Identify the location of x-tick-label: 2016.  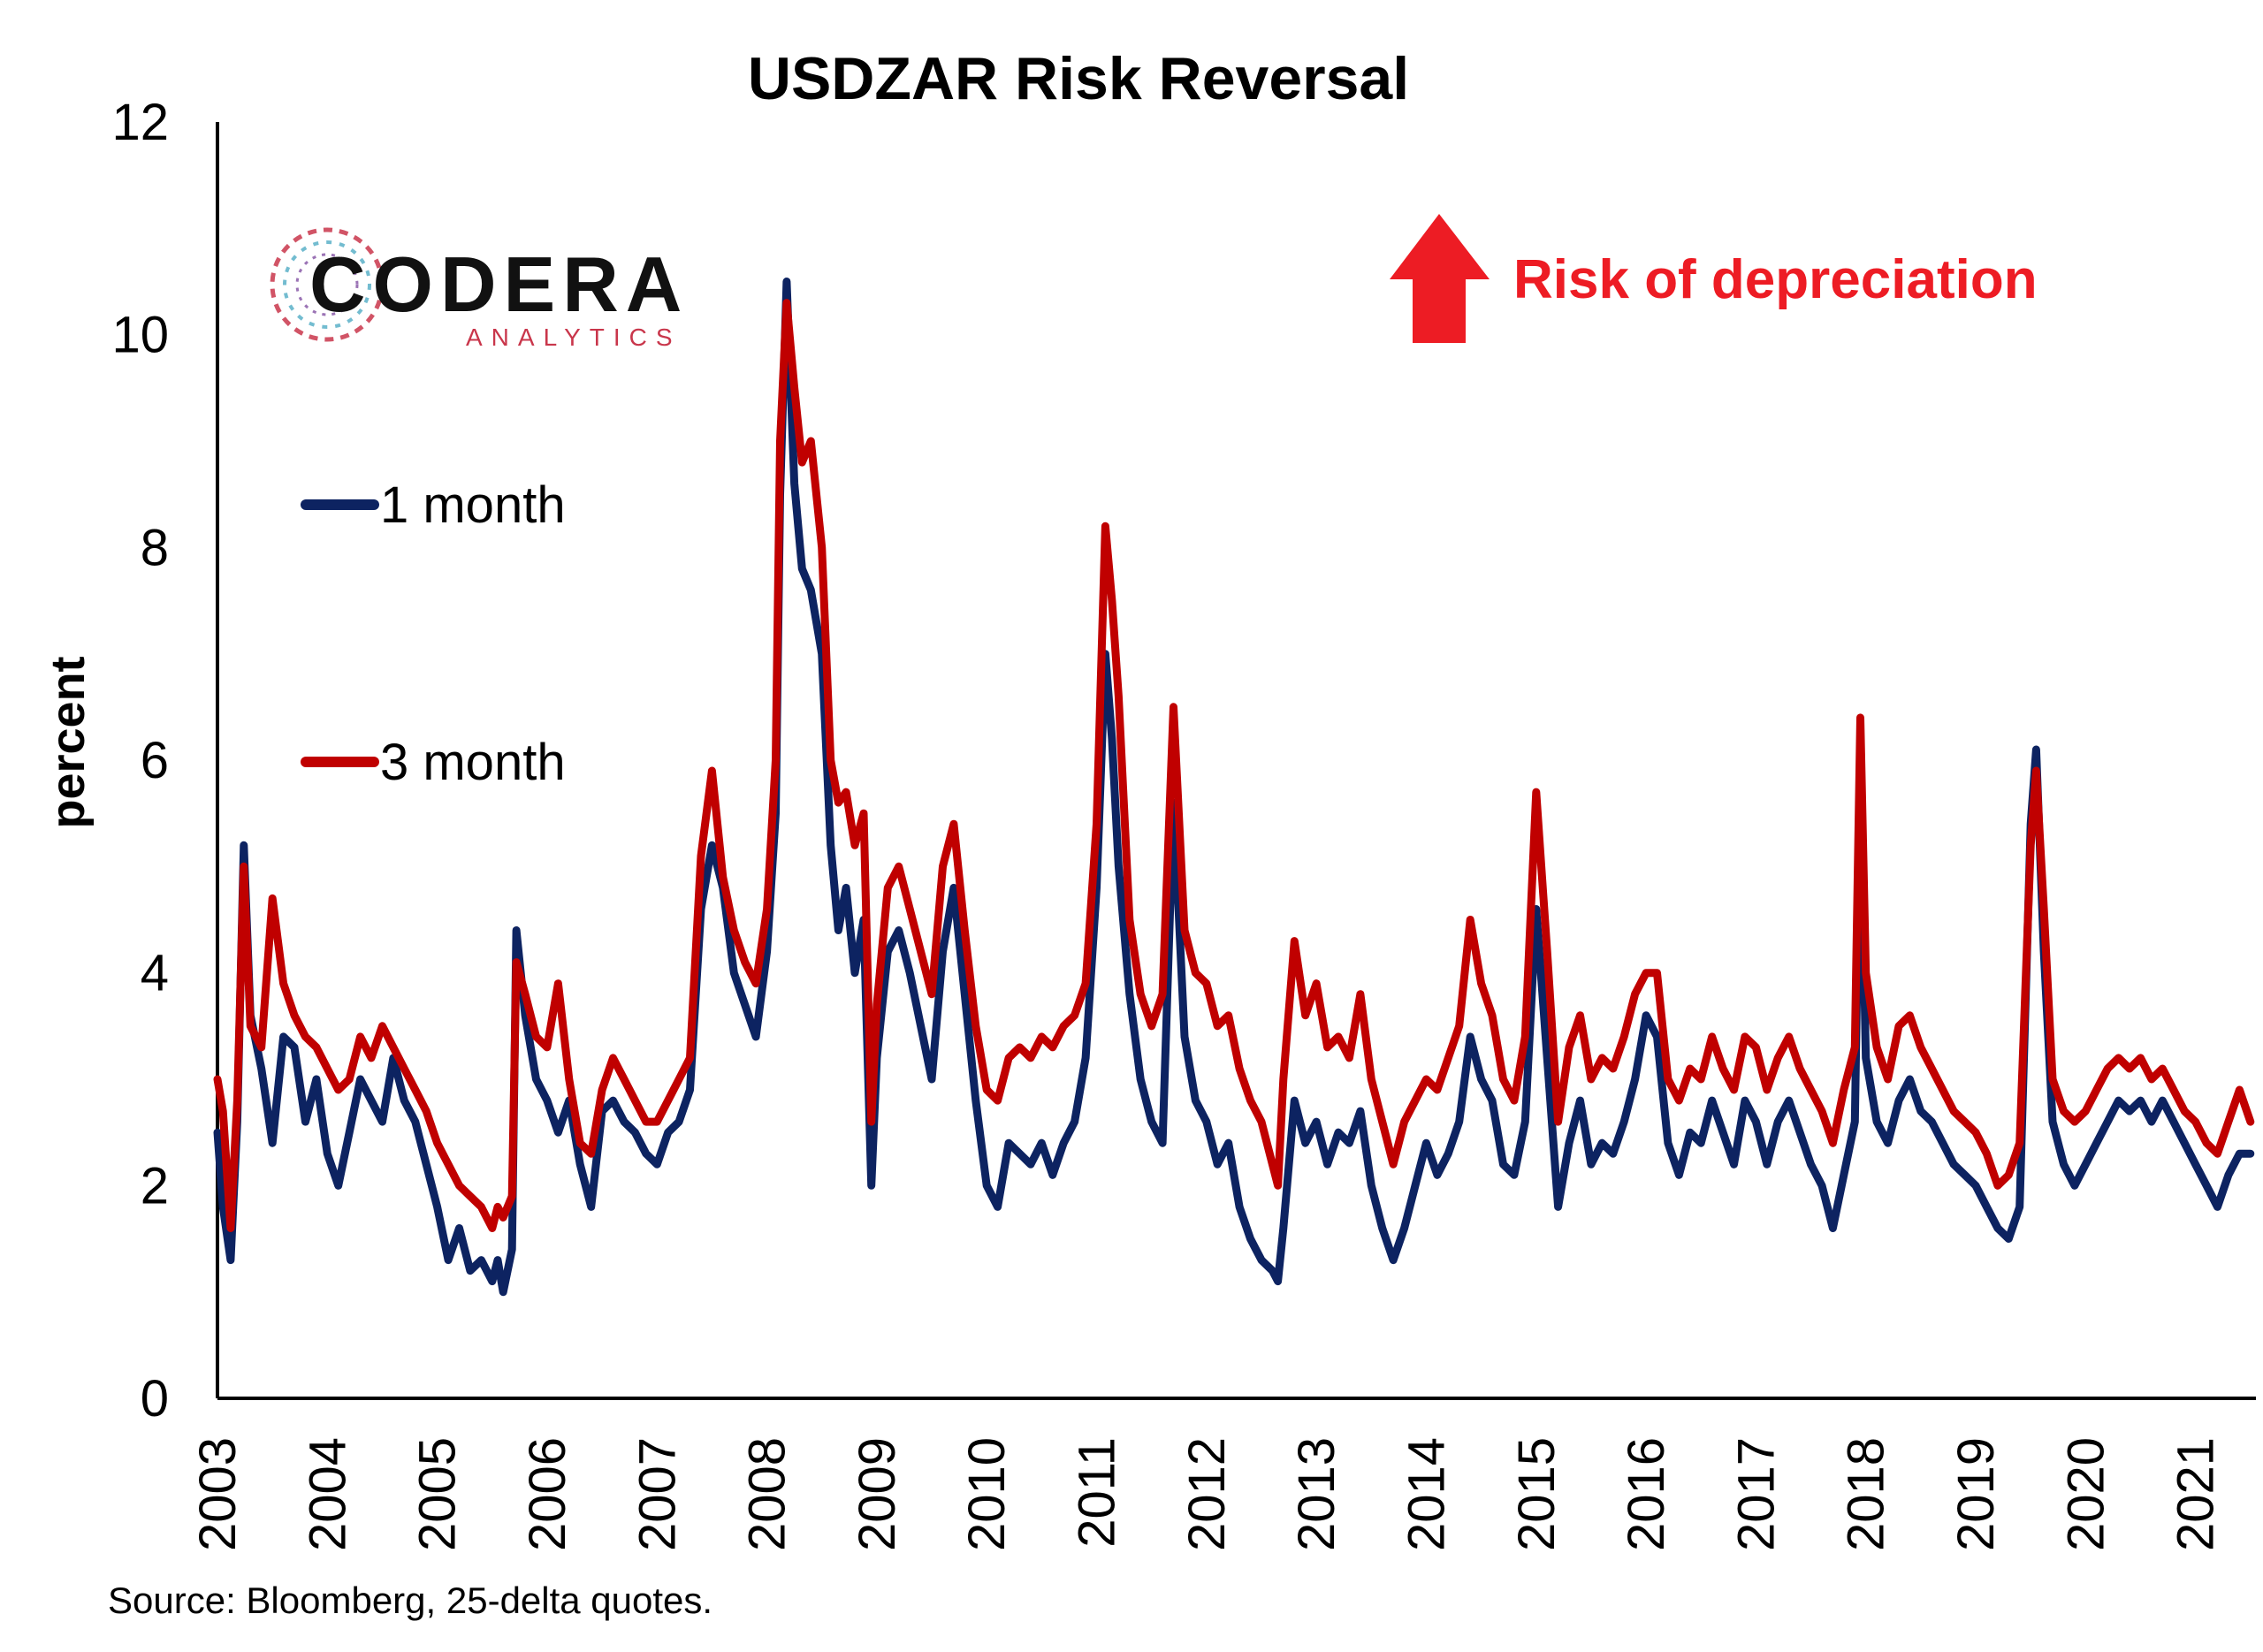
(1647, 1494).